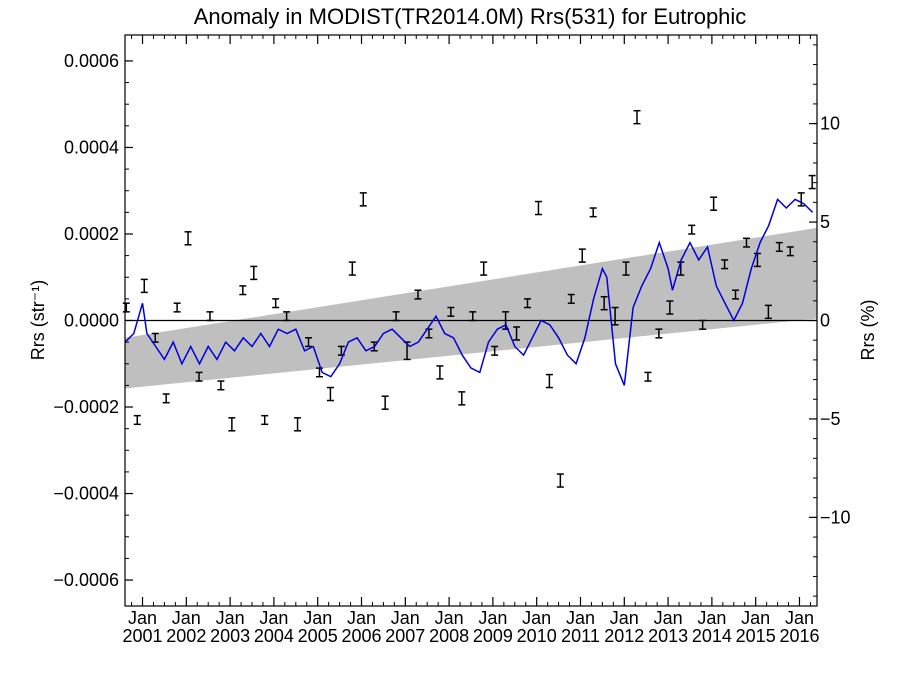 This screenshot has height=675, width=900. Describe the element at coordinates (668, 636) in the screenshot. I see `x-tick-label-year: 2013` at that location.